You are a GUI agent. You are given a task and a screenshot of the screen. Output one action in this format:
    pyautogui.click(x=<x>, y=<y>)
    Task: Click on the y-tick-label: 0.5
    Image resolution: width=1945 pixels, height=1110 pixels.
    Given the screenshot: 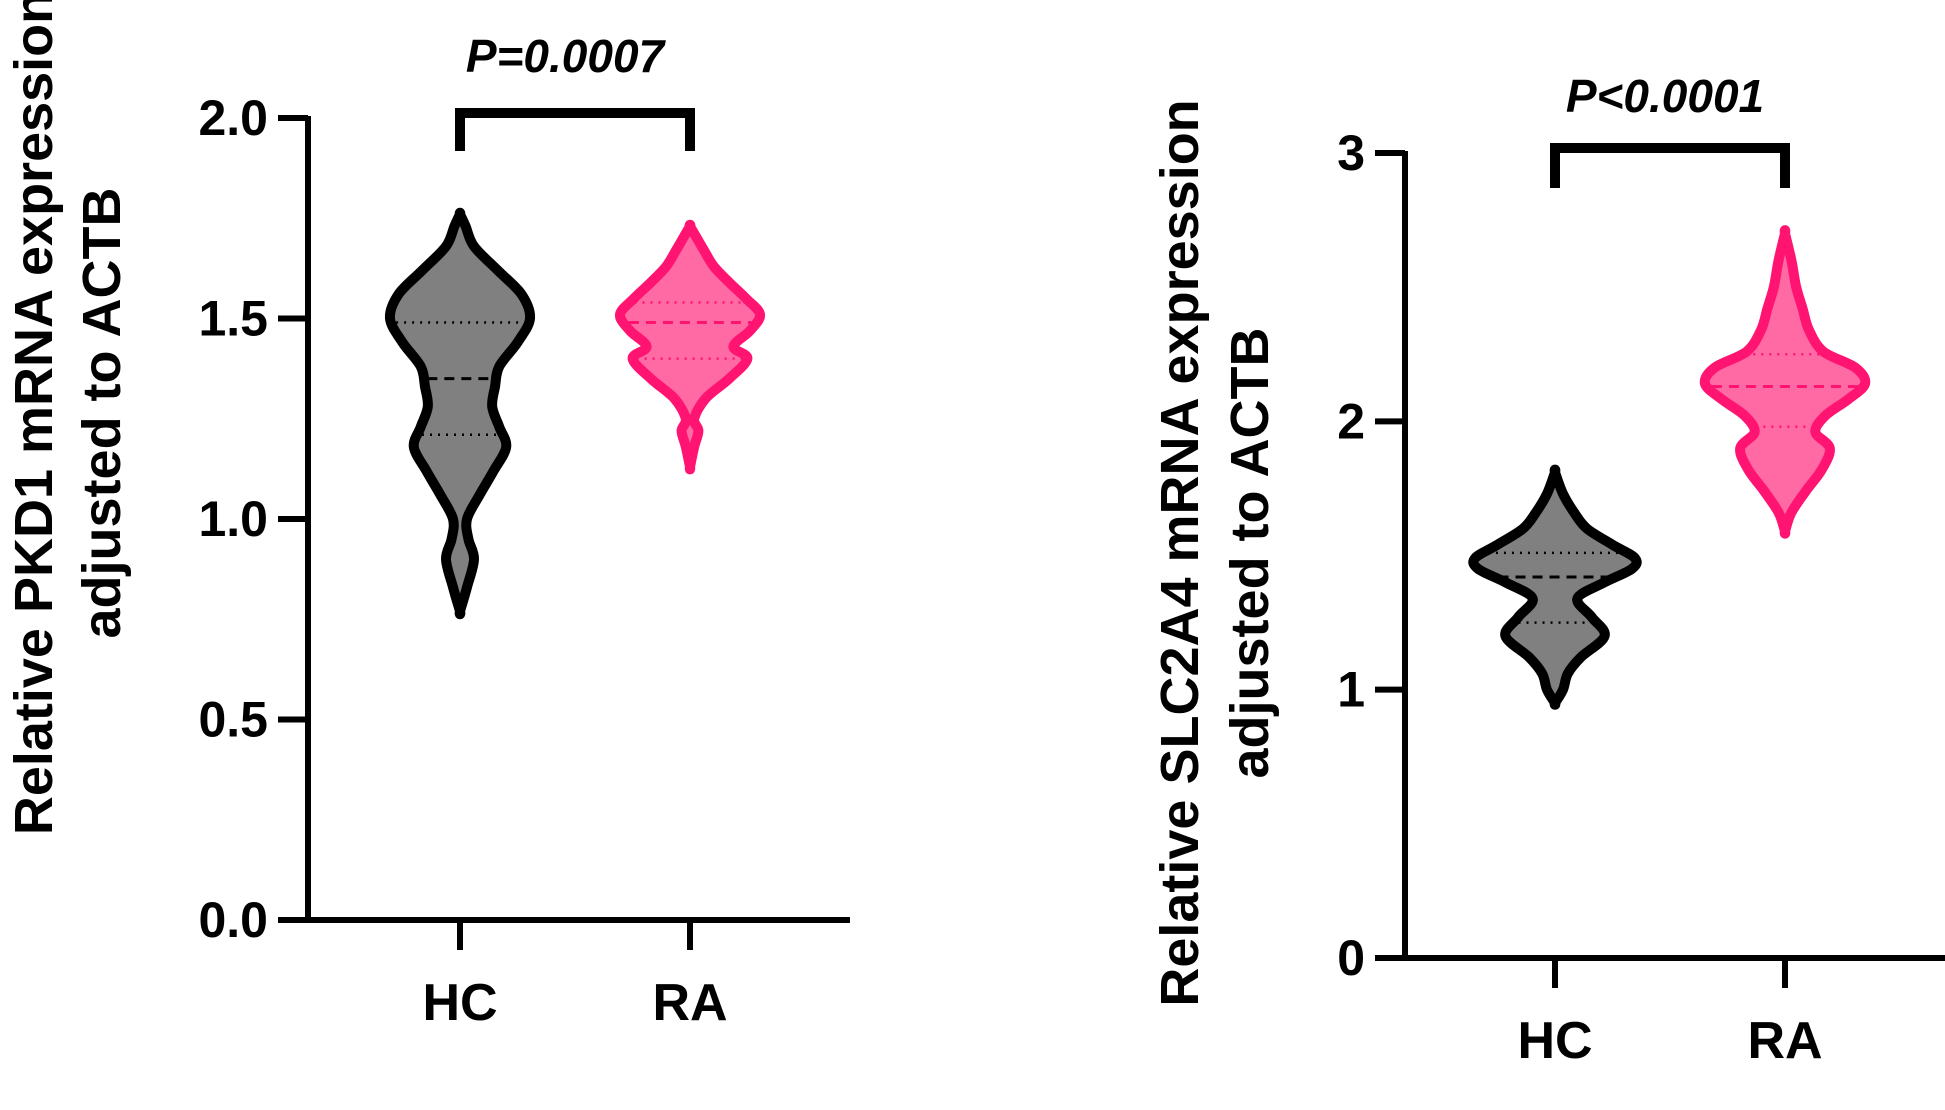 What is the action you would take?
    pyautogui.click(x=233, y=720)
    